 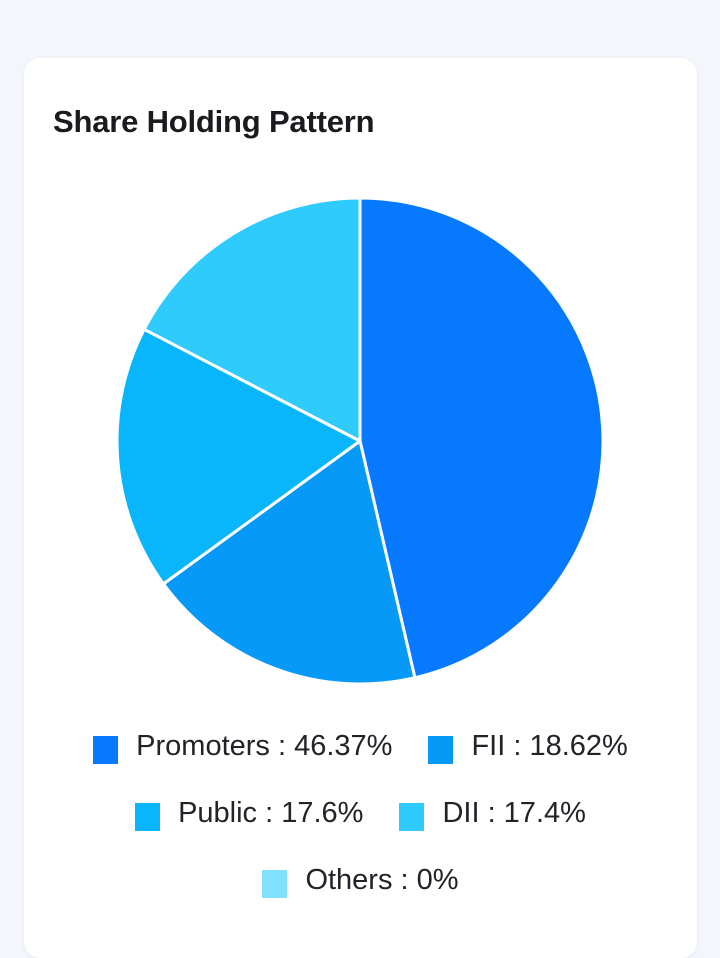 I want to click on legend-label: DII : 17.4%, so click(x=514, y=813).